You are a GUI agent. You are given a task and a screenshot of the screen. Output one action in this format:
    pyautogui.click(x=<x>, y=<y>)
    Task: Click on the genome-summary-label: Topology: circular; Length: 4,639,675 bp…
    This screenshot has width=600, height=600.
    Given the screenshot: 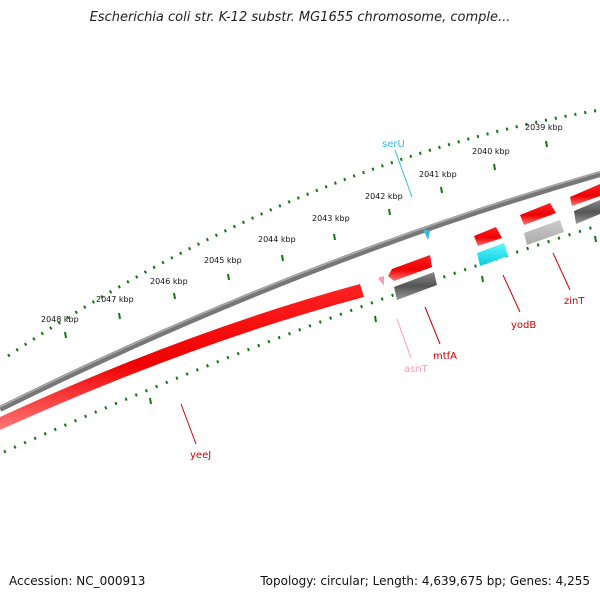 What is the action you would take?
    pyautogui.click(x=425, y=581)
    